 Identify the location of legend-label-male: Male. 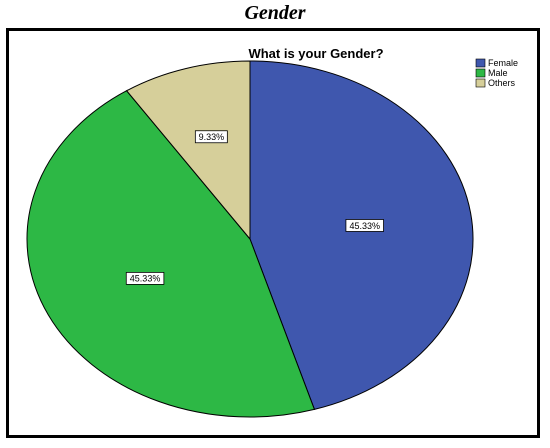
(498, 73).